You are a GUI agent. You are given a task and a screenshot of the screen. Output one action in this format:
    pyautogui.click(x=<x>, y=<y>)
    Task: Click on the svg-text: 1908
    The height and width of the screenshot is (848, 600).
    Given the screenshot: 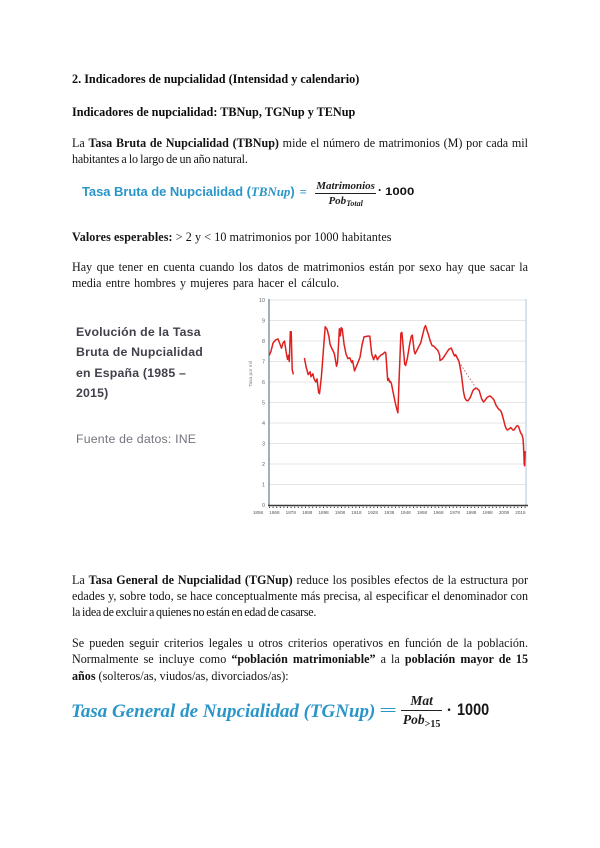 What is the action you would take?
    pyautogui.click(x=340, y=512)
    